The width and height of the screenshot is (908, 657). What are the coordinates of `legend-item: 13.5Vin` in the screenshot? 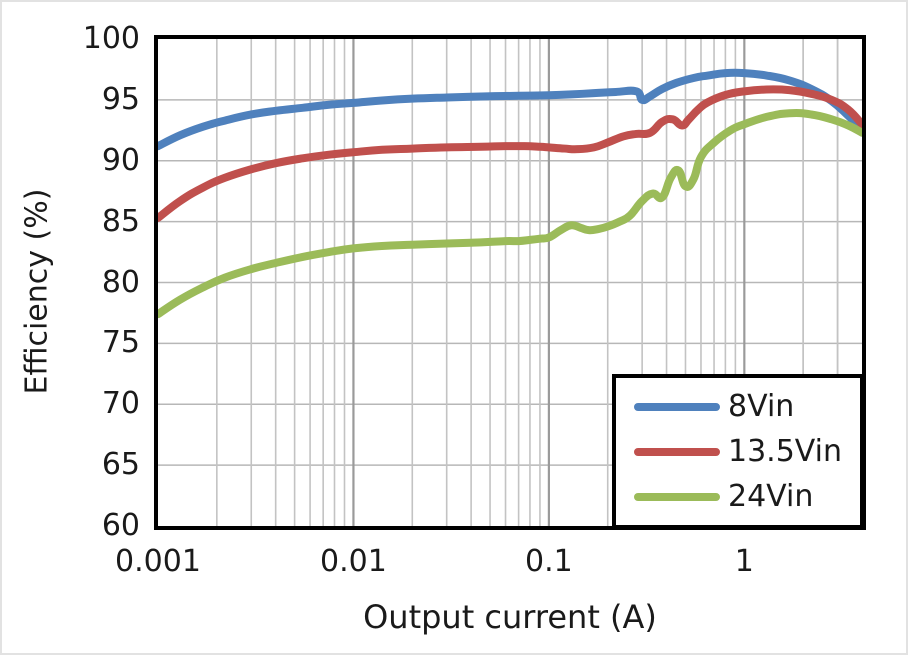 It's located at (738, 452).